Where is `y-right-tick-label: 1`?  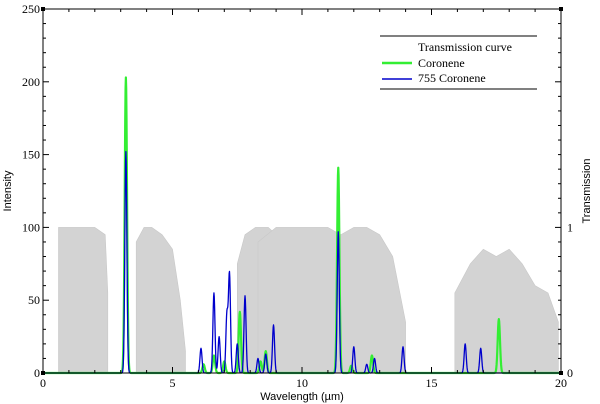
y-right-tick-label: 1 is located at coordinates (570, 227).